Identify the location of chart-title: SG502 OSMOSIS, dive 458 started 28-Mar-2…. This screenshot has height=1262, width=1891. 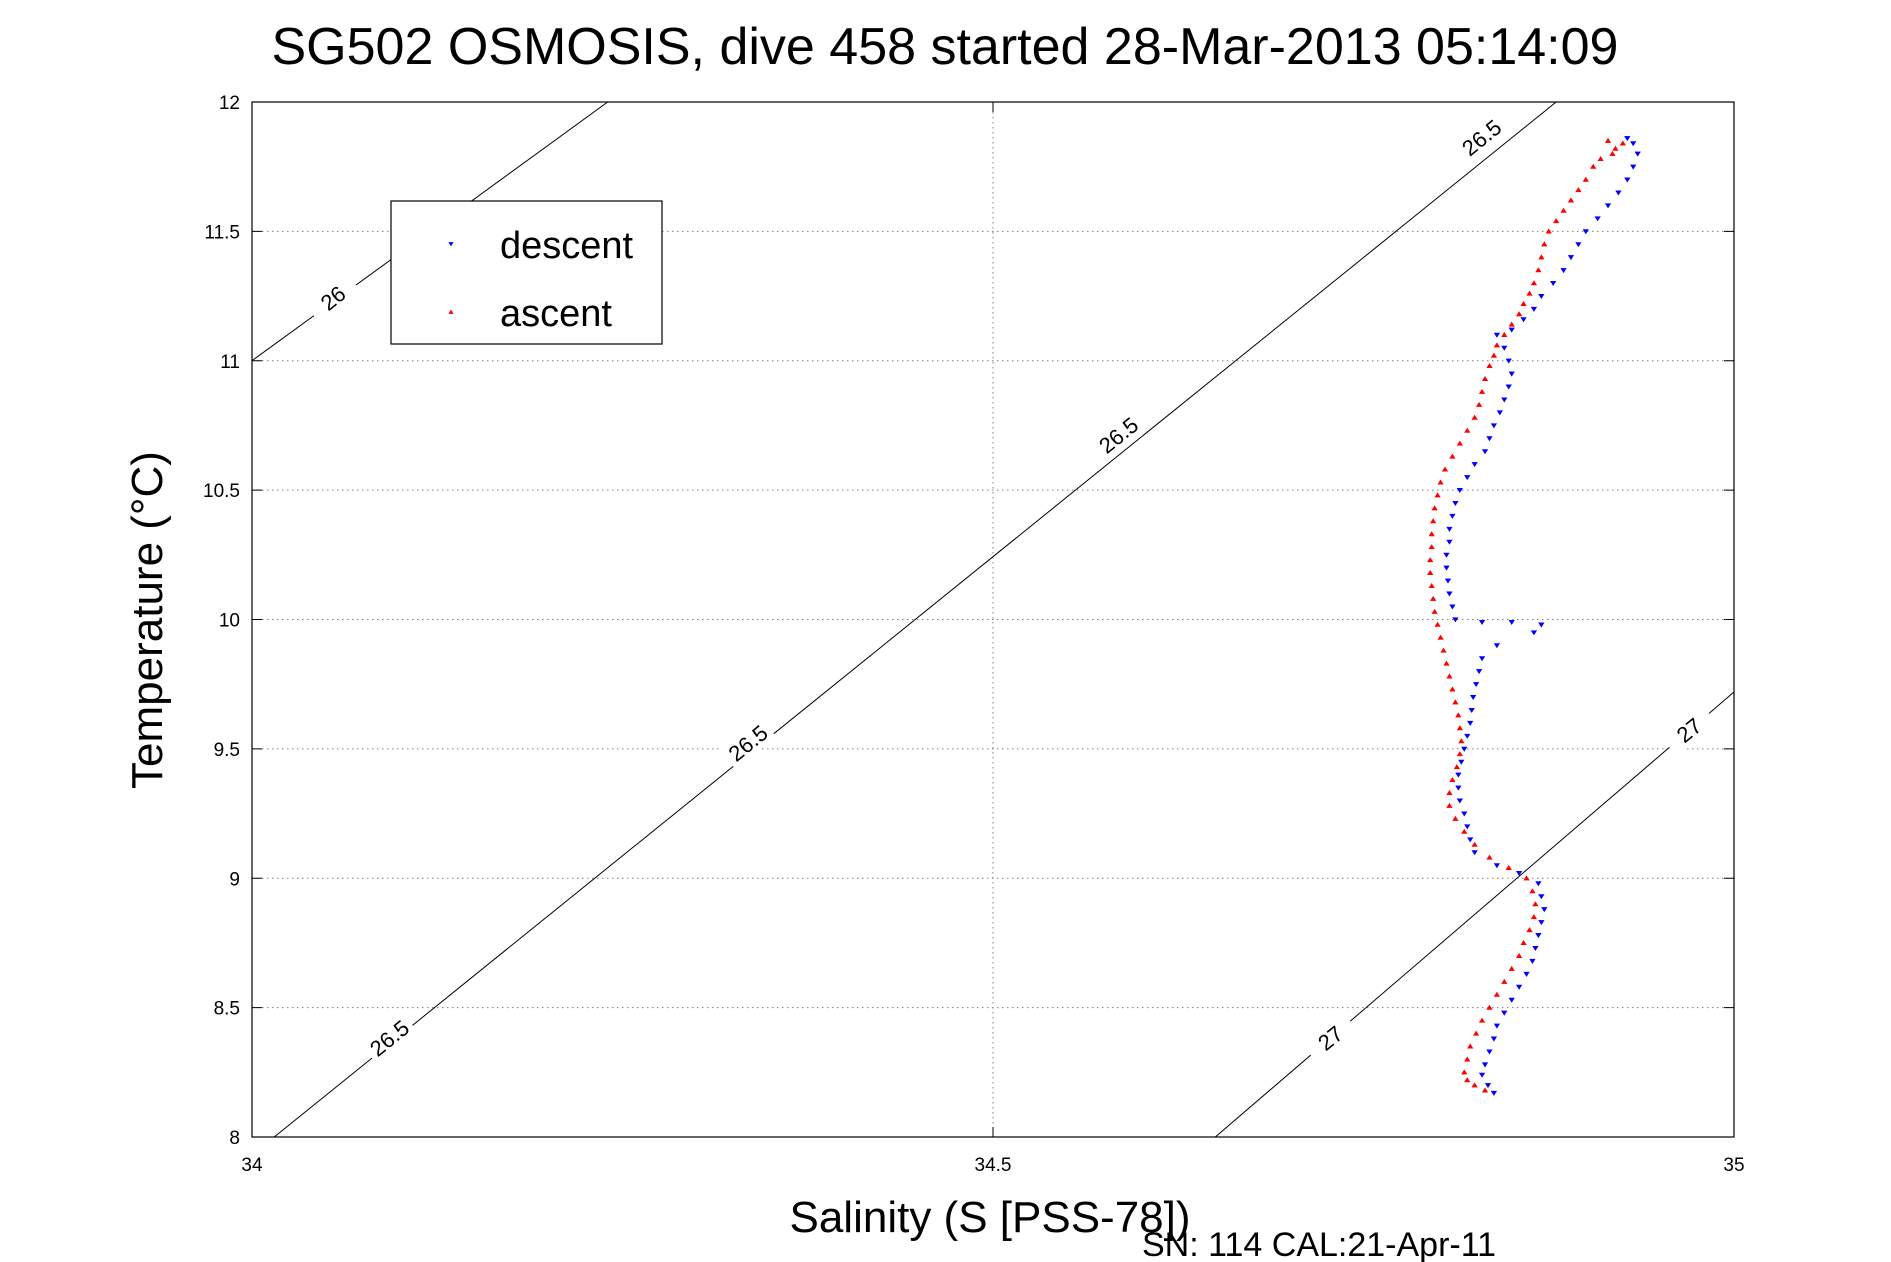
(945, 47).